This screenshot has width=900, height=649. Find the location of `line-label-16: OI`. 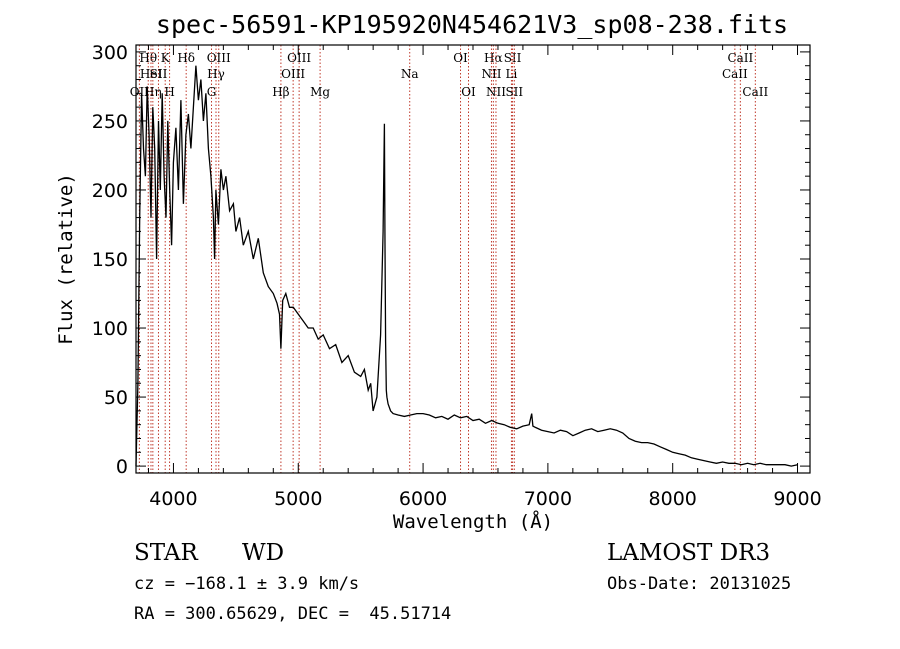

line-label-16: OI is located at coordinates (460, 58).